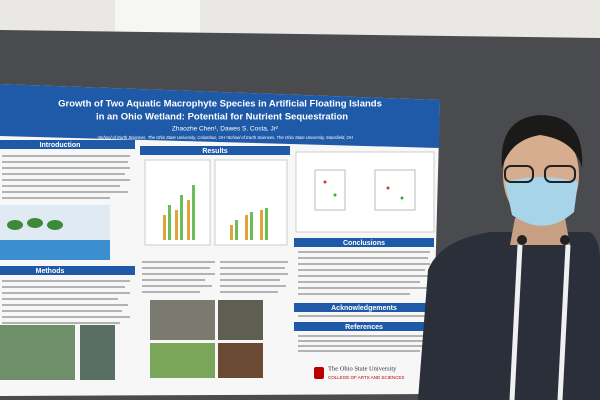 The height and width of the screenshot is (400, 600). Describe the element at coordinates (366, 377) in the screenshot. I see `logo-college: COLLEGE OF ARTS AND SCIENCES` at that location.